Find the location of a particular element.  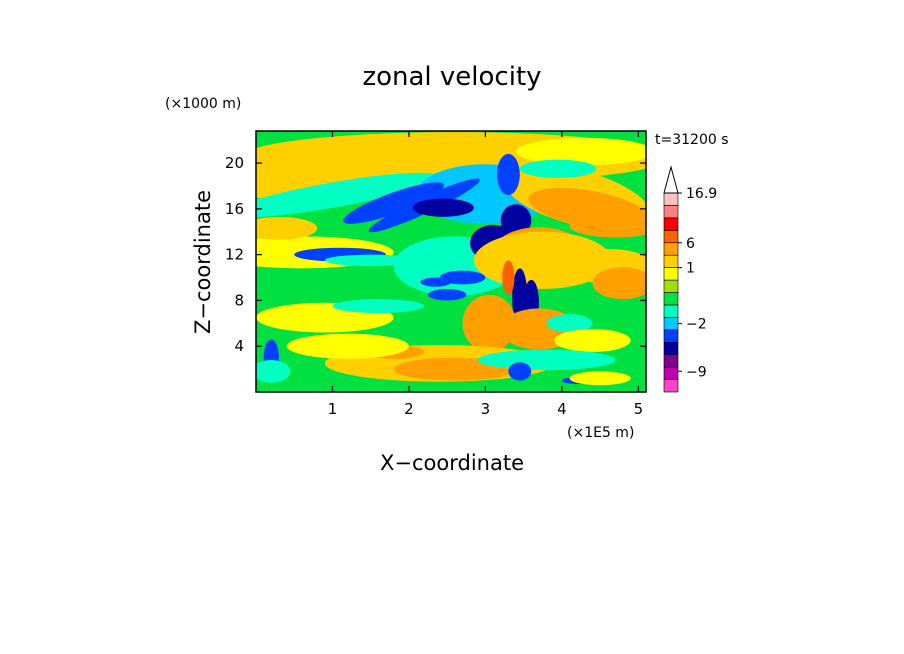

time-label: t=31200 s is located at coordinates (692, 140).